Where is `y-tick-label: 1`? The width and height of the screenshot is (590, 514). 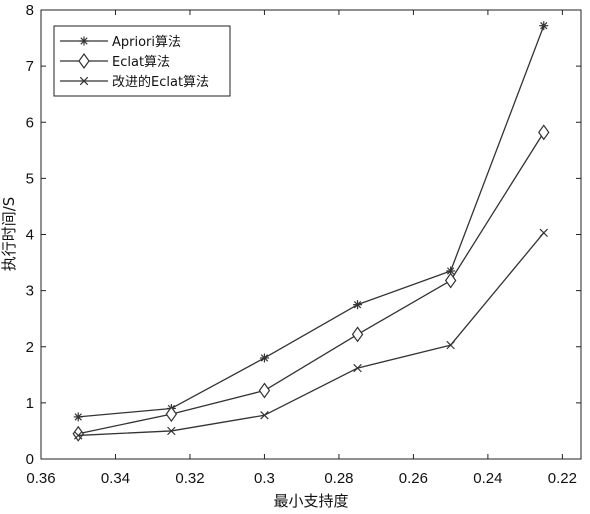
y-tick-label: 1 is located at coordinates (30, 403).